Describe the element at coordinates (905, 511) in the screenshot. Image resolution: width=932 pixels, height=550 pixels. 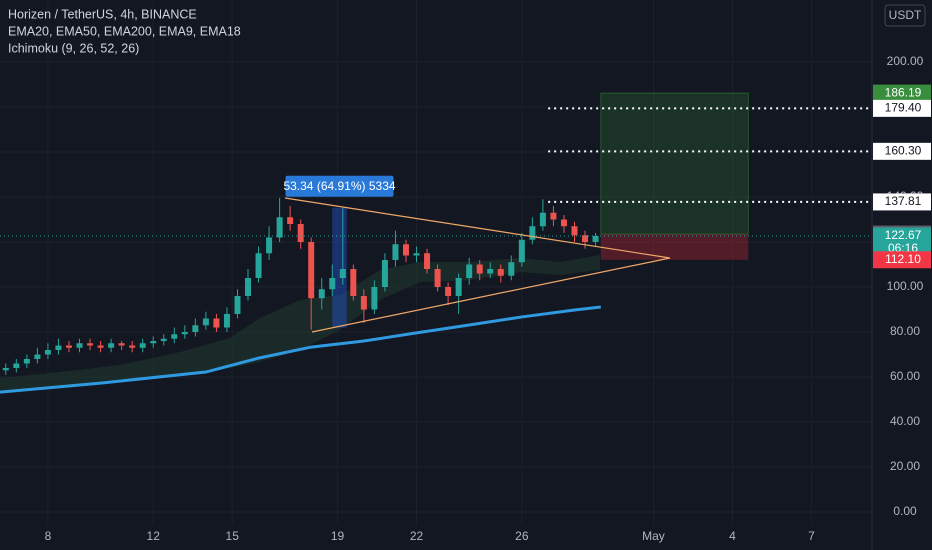
I see `y-tick-label: 0.00` at that location.